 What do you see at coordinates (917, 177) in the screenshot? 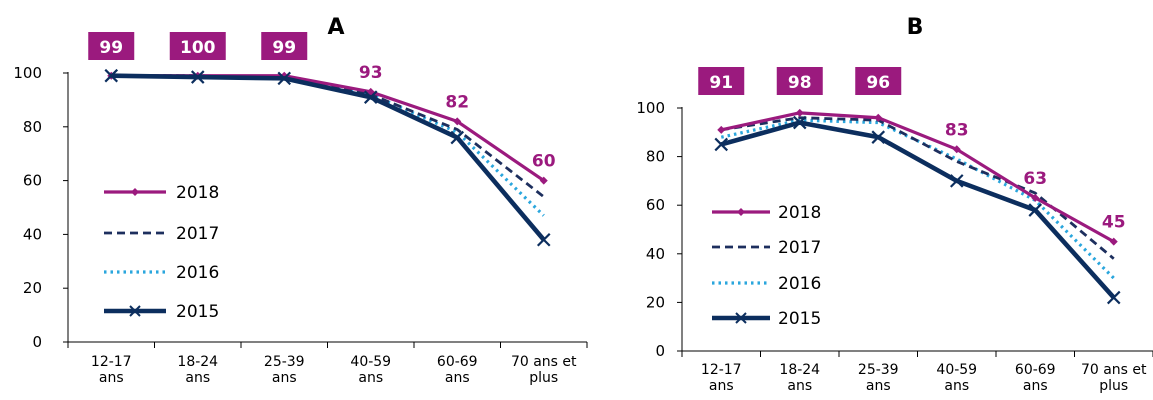
I see `series-line-2018` at bounding box center [917, 177].